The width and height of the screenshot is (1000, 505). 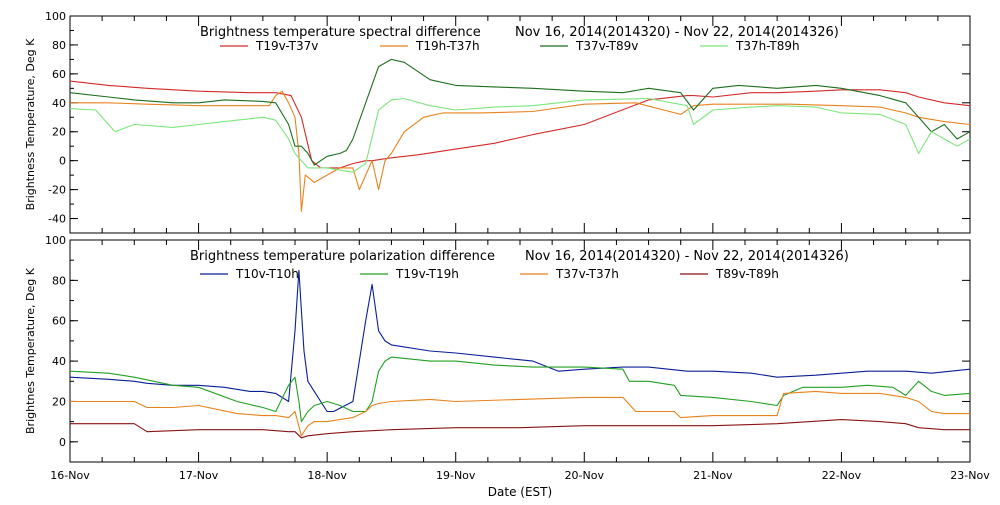 What do you see at coordinates (70, 475) in the screenshot?
I see `x-tick-label: 16-Nov` at bounding box center [70, 475].